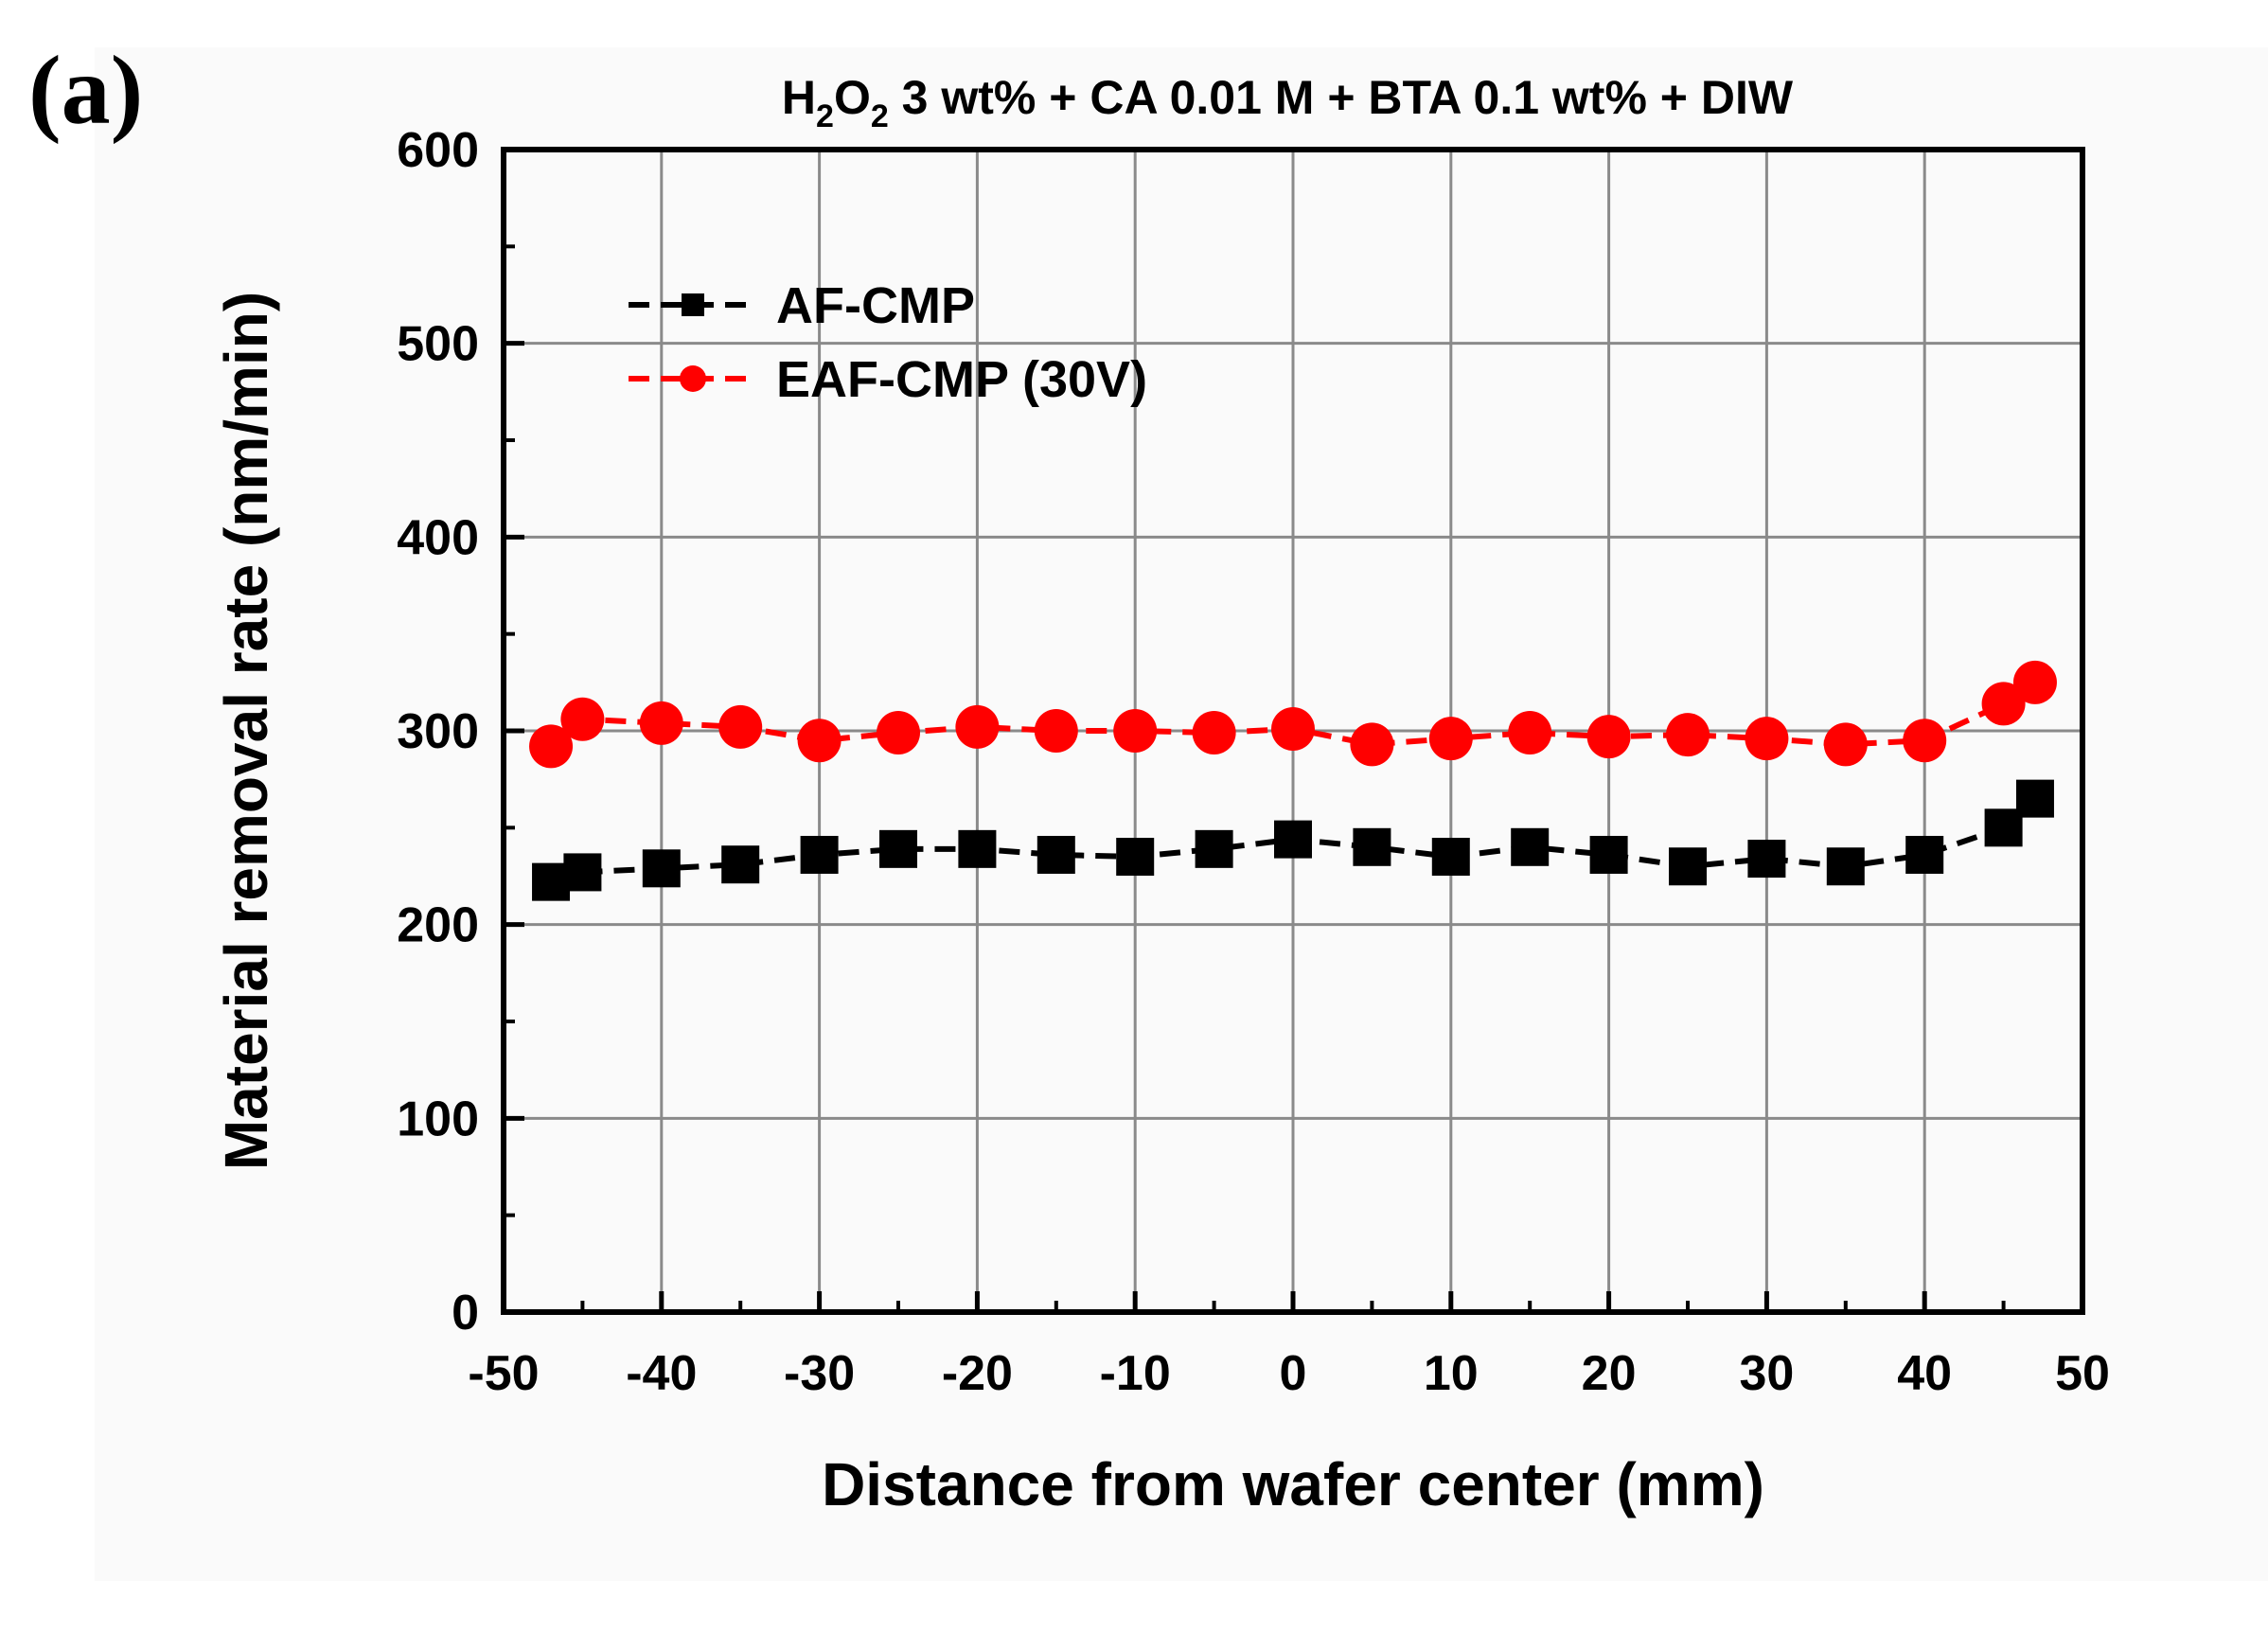  I want to click on legend-item: EAF-CMP (30V), so click(888, 379).